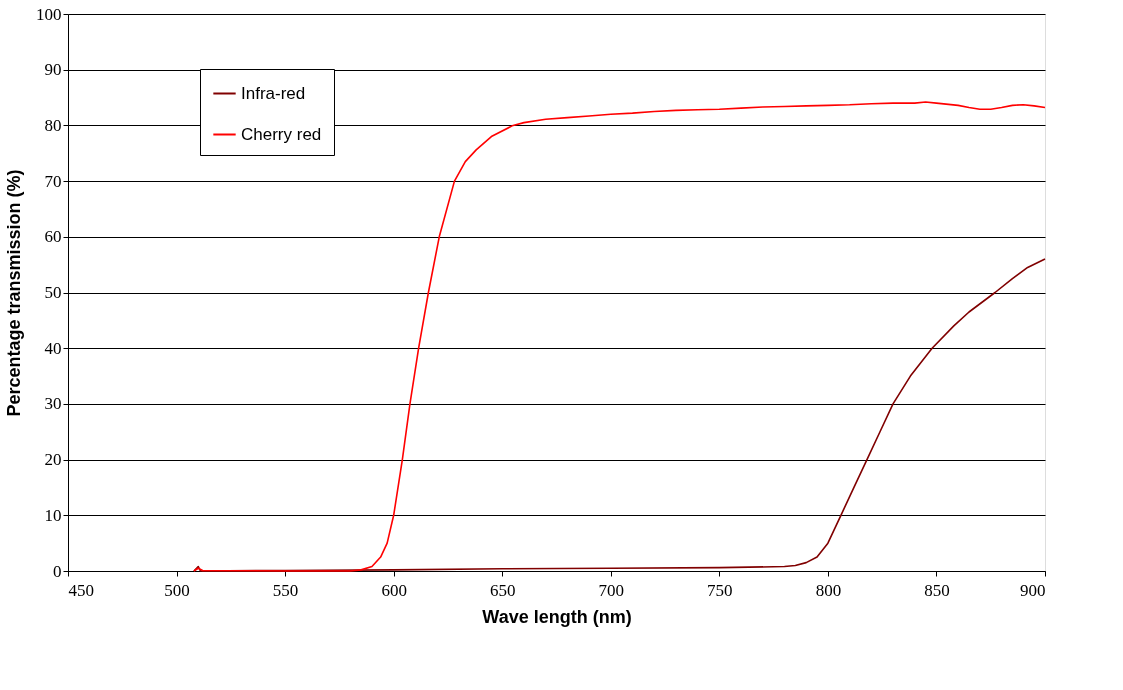 This screenshot has width=1123, height=690. I want to click on y-tick-label: 10, so click(53, 515).